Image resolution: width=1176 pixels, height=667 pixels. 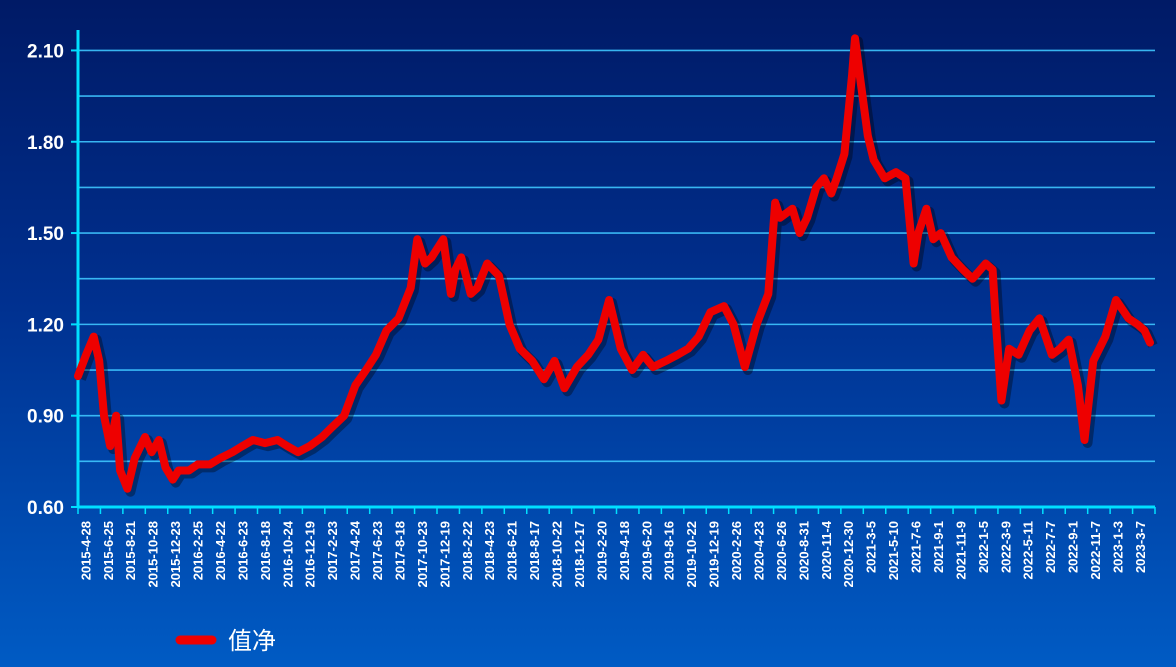 What do you see at coordinates (534, 550) in the screenshot?
I see `x-tick-label: 2018-8-17` at bounding box center [534, 550].